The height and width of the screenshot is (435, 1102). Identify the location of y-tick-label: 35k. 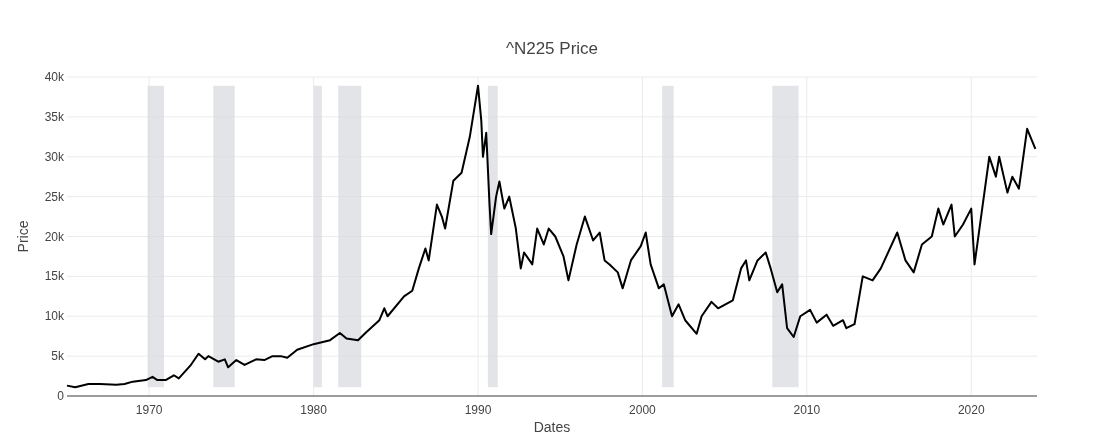
(54, 116).